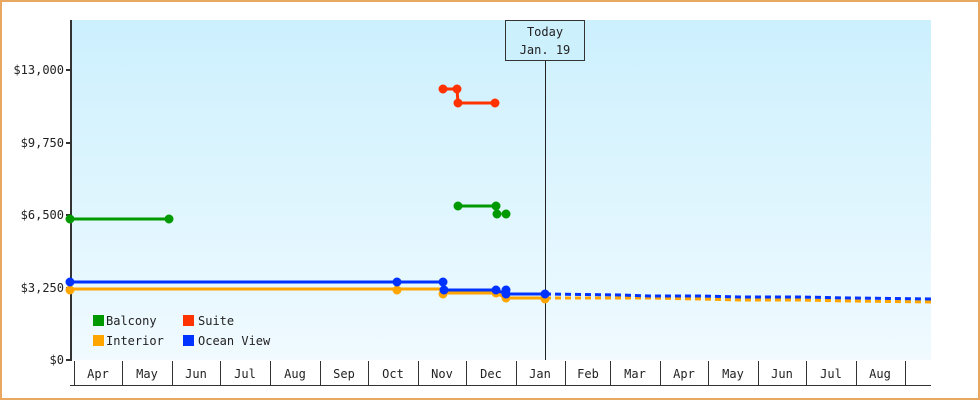  What do you see at coordinates (131, 321) in the screenshot?
I see `legend-label-balcony: Balcony` at bounding box center [131, 321].